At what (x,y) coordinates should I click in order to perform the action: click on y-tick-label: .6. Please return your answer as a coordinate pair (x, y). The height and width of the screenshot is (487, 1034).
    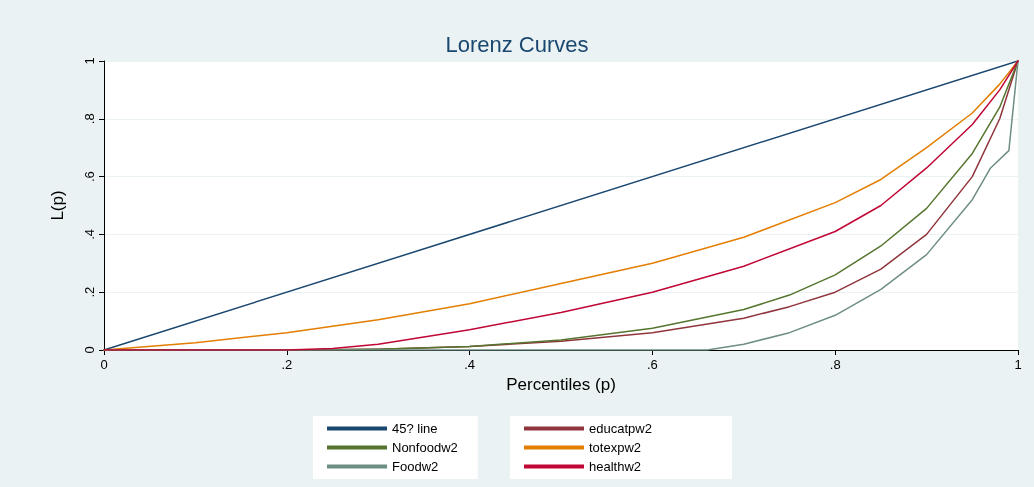
    Looking at the image, I should click on (89, 177).